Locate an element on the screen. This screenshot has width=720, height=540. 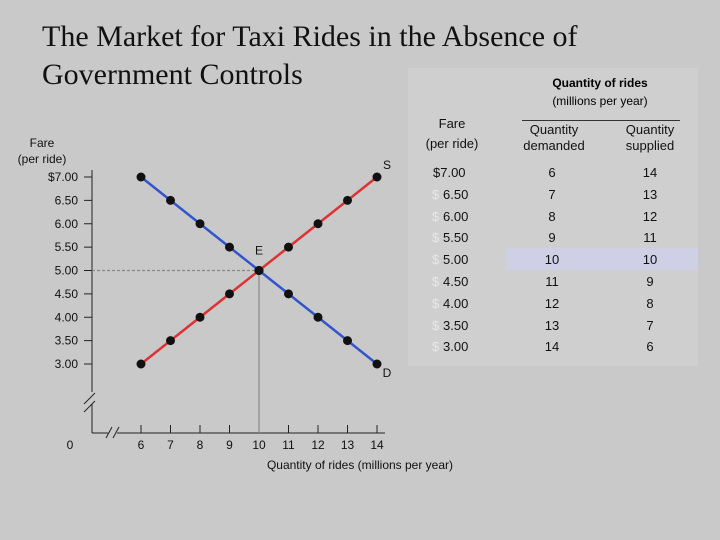
table-cell-supplied: 12 is located at coordinates (650, 216).